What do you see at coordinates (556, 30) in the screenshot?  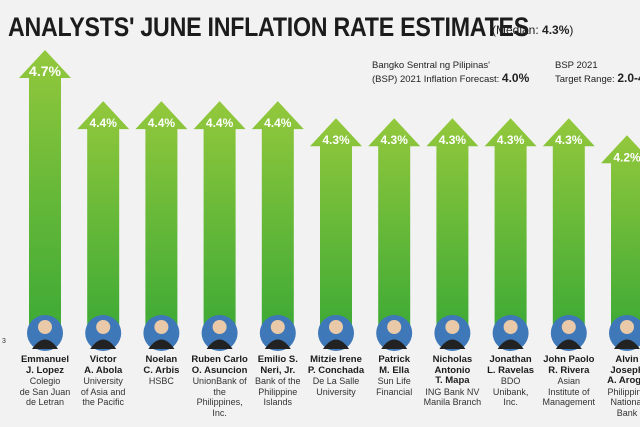 I see `median-value: 4.3%` at bounding box center [556, 30].